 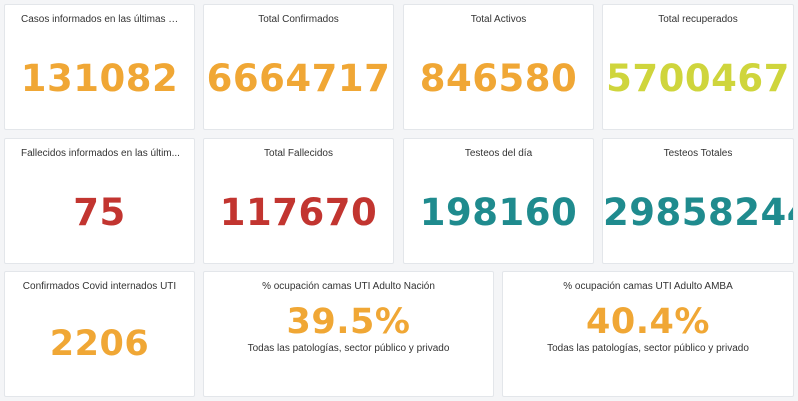 I want to click on card-title: Testeos del día, so click(x=498, y=153).